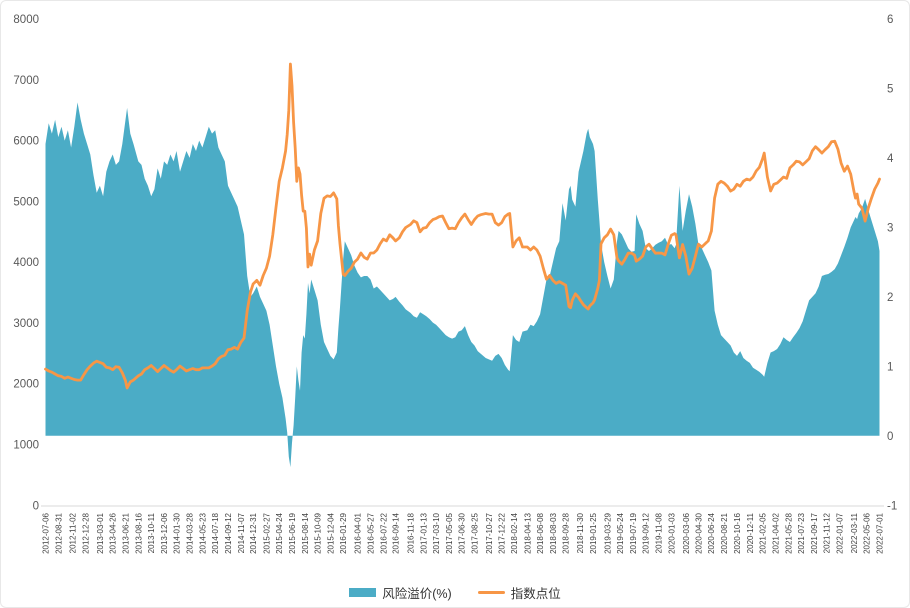  What do you see at coordinates (890, 20) in the screenshot?
I see `right-axis-tick-label: 6` at bounding box center [890, 20].